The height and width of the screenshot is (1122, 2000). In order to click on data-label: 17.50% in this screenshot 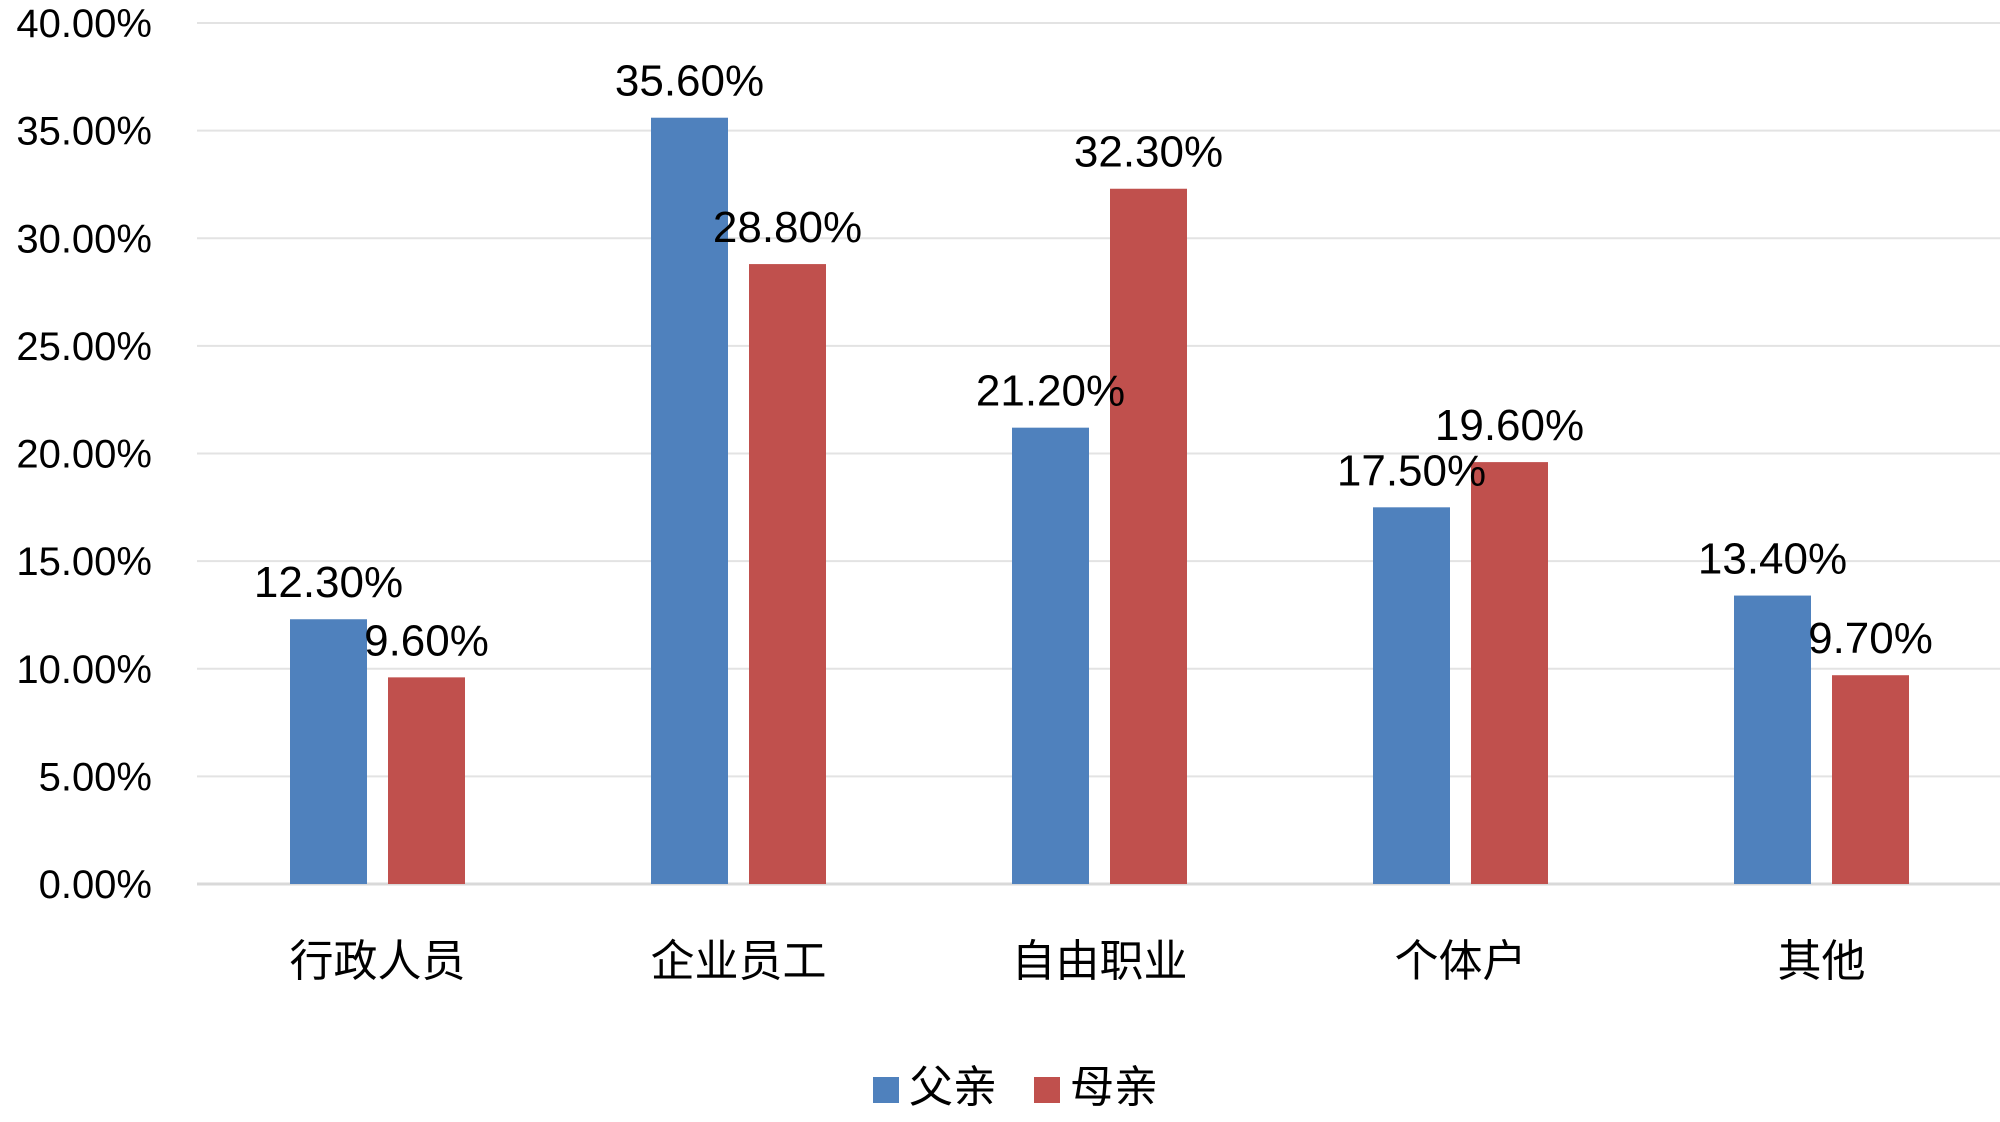, I will do `click(1411, 470)`.